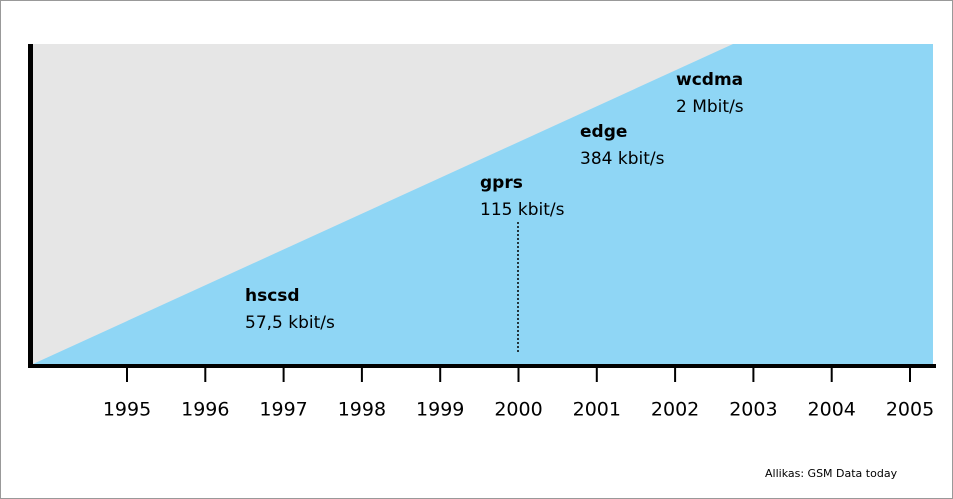 The height and width of the screenshot is (499, 953). What do you see at coordinates (205, 410) in the screenshot?
I see `year-label: 1996` at bounding box center [205, 410].